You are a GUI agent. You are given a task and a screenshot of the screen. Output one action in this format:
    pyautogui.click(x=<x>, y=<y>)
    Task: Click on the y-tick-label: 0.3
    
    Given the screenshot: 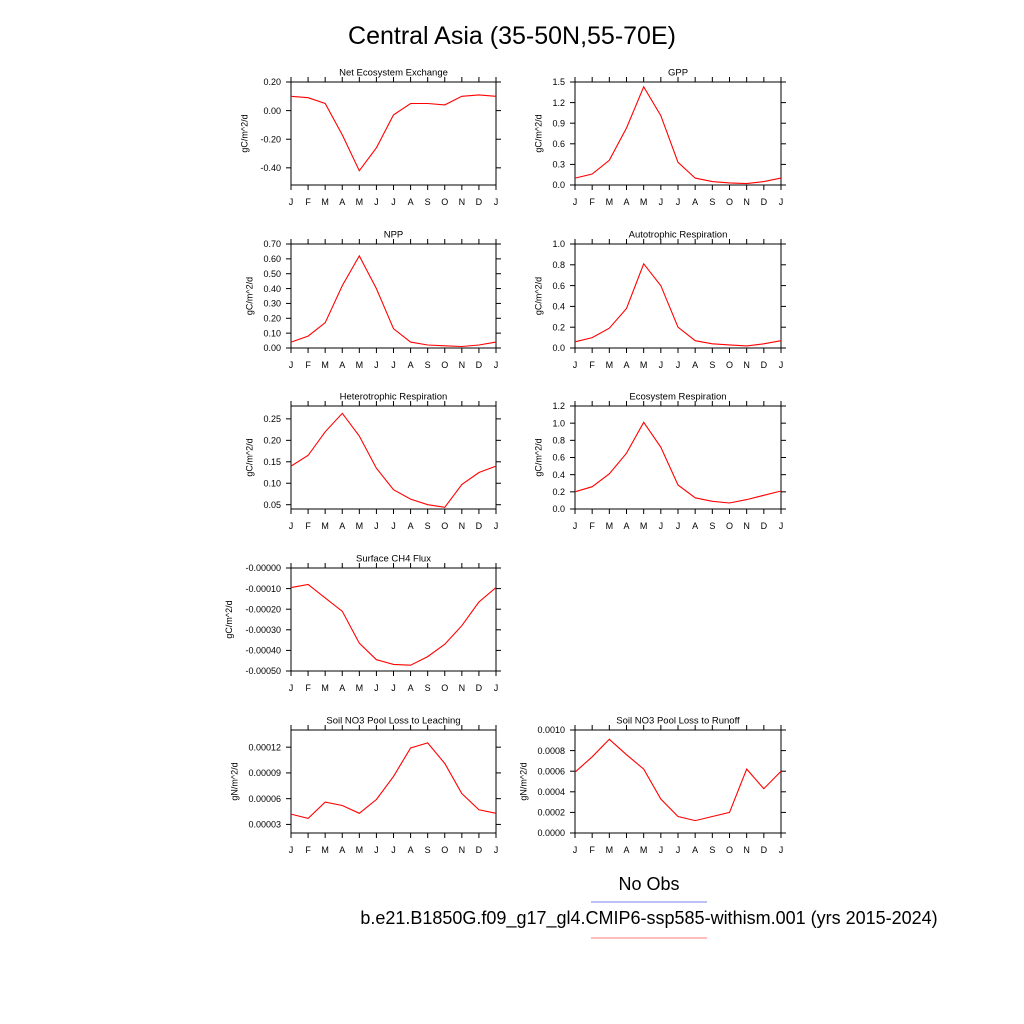 What is the action you would take?
    pyautogui.click(x=558, y=165)
    